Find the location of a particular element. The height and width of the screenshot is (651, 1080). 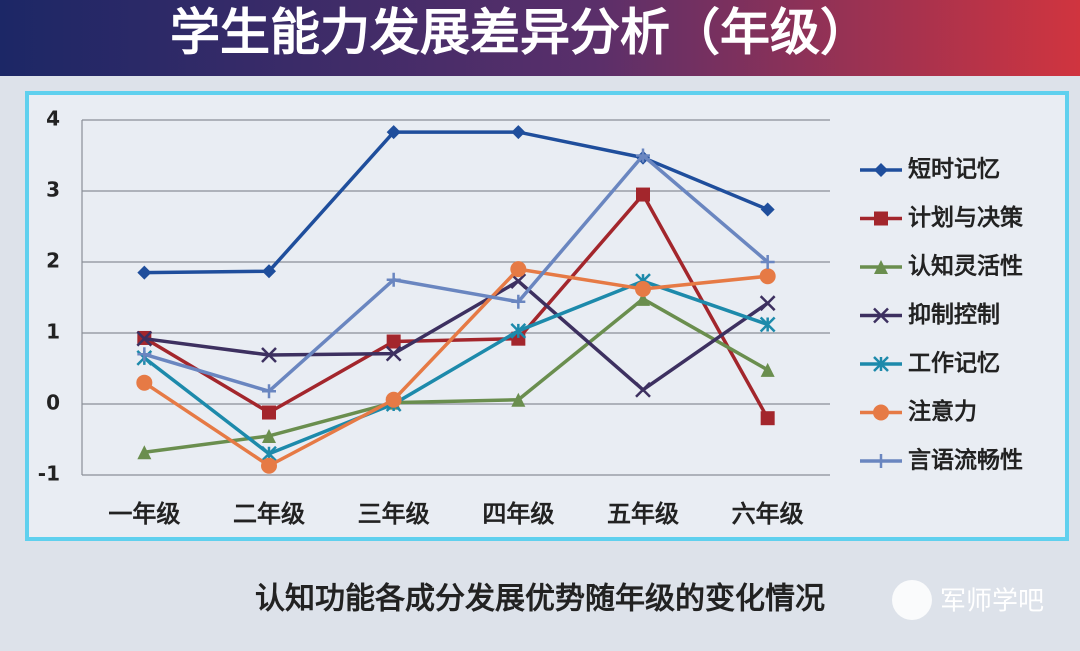

x-tick-label: 四年级 is located at coordinates (518, 514).